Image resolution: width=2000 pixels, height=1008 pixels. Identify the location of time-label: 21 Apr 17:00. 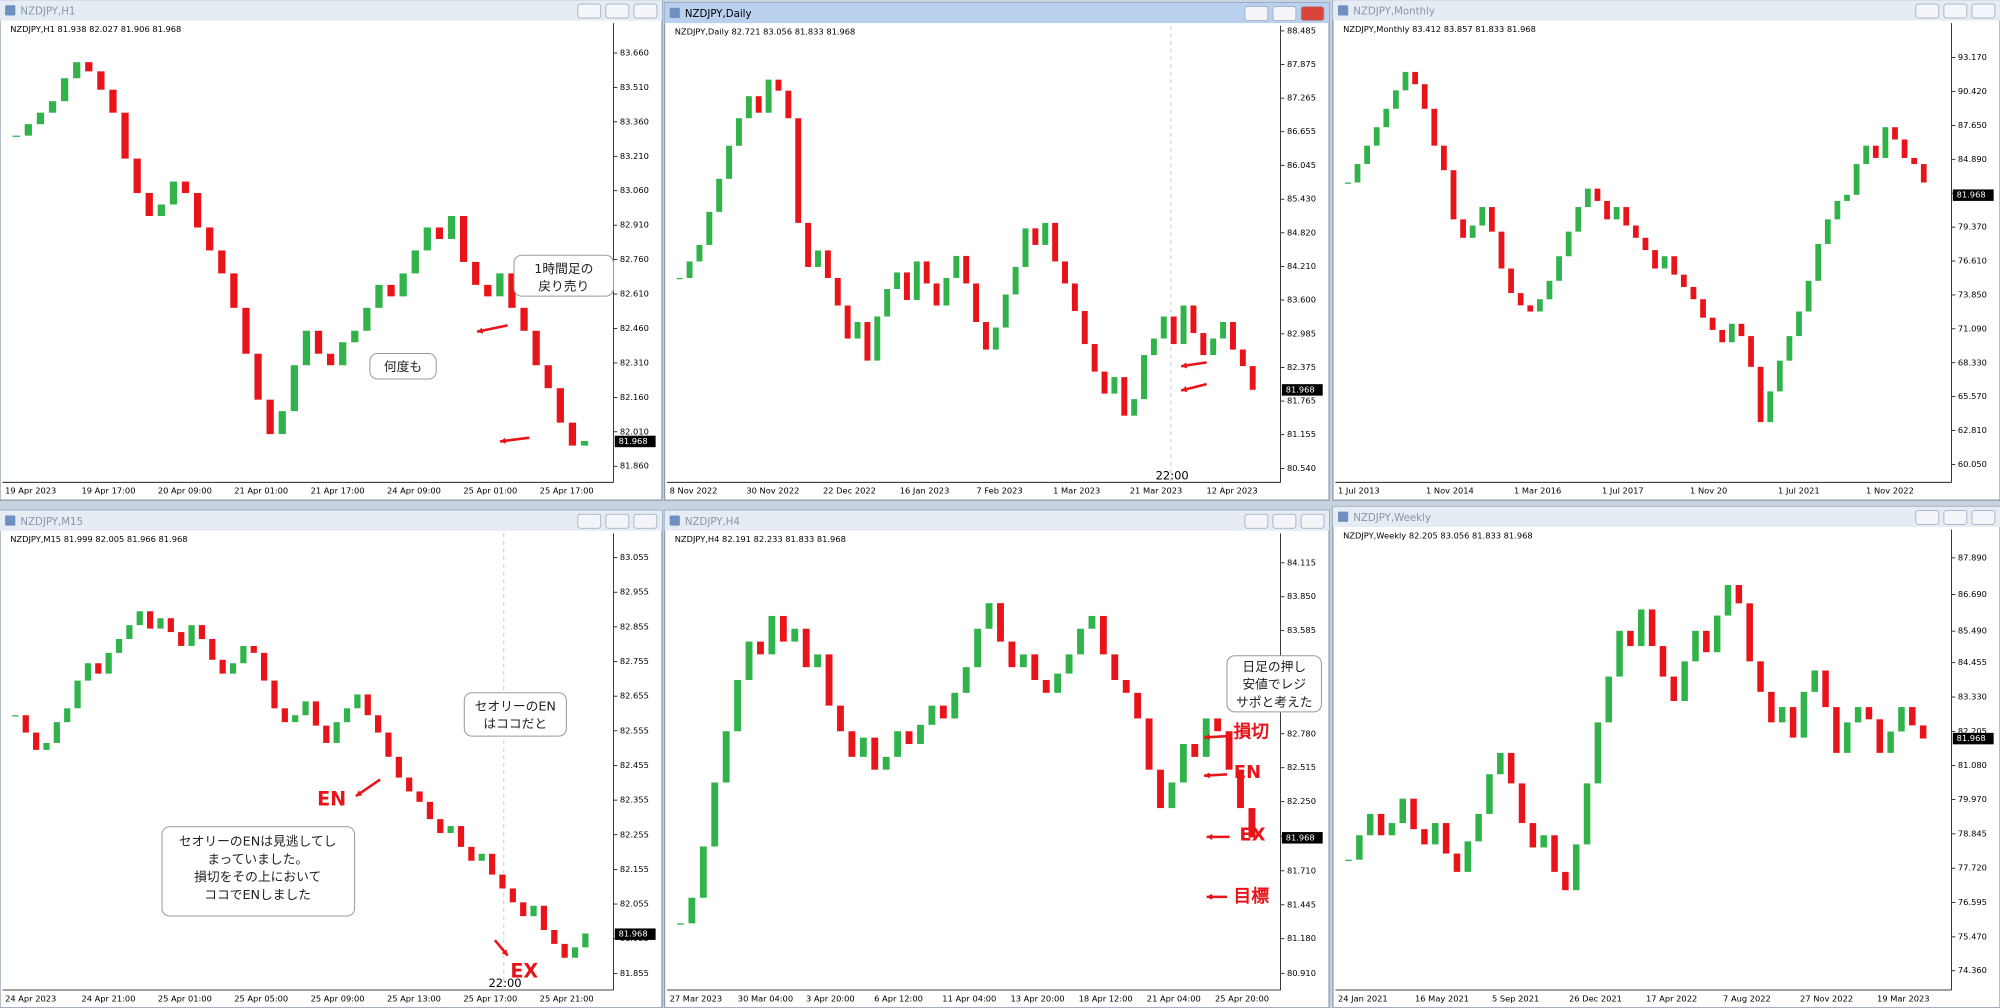
(338, 491).